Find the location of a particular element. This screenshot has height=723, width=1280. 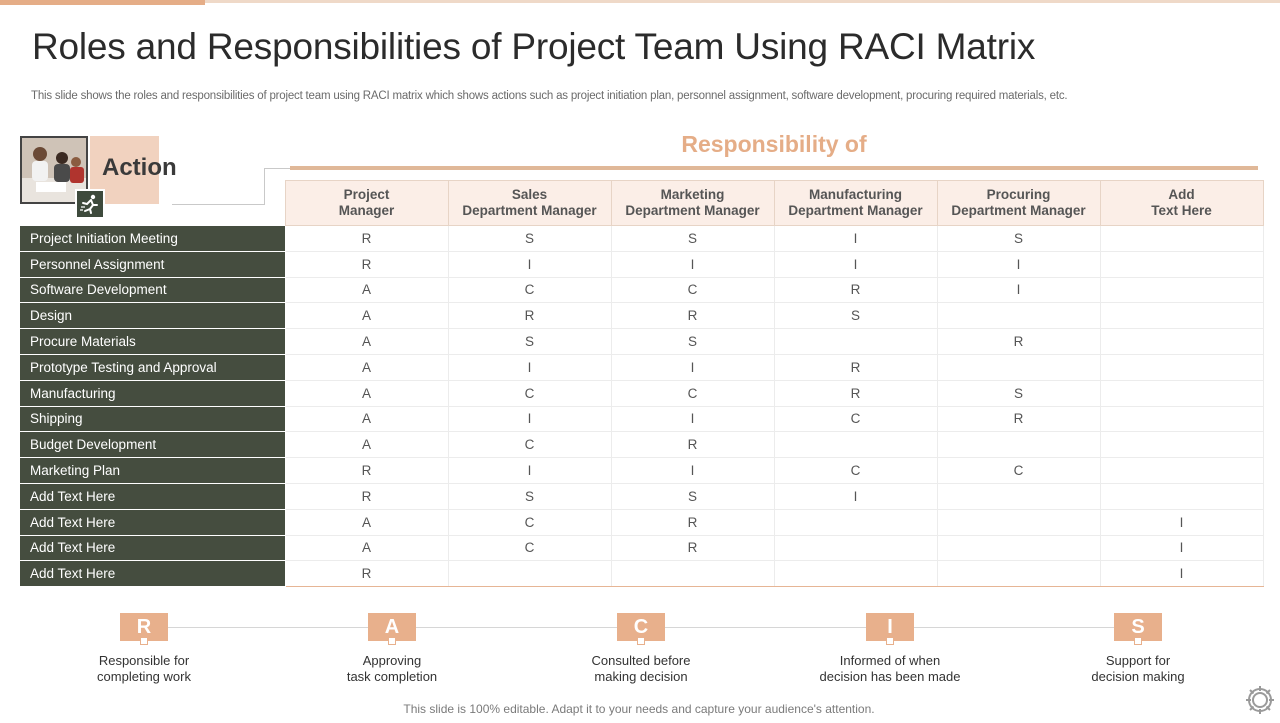

action-cell: Design is located at coordinates (153, 316).